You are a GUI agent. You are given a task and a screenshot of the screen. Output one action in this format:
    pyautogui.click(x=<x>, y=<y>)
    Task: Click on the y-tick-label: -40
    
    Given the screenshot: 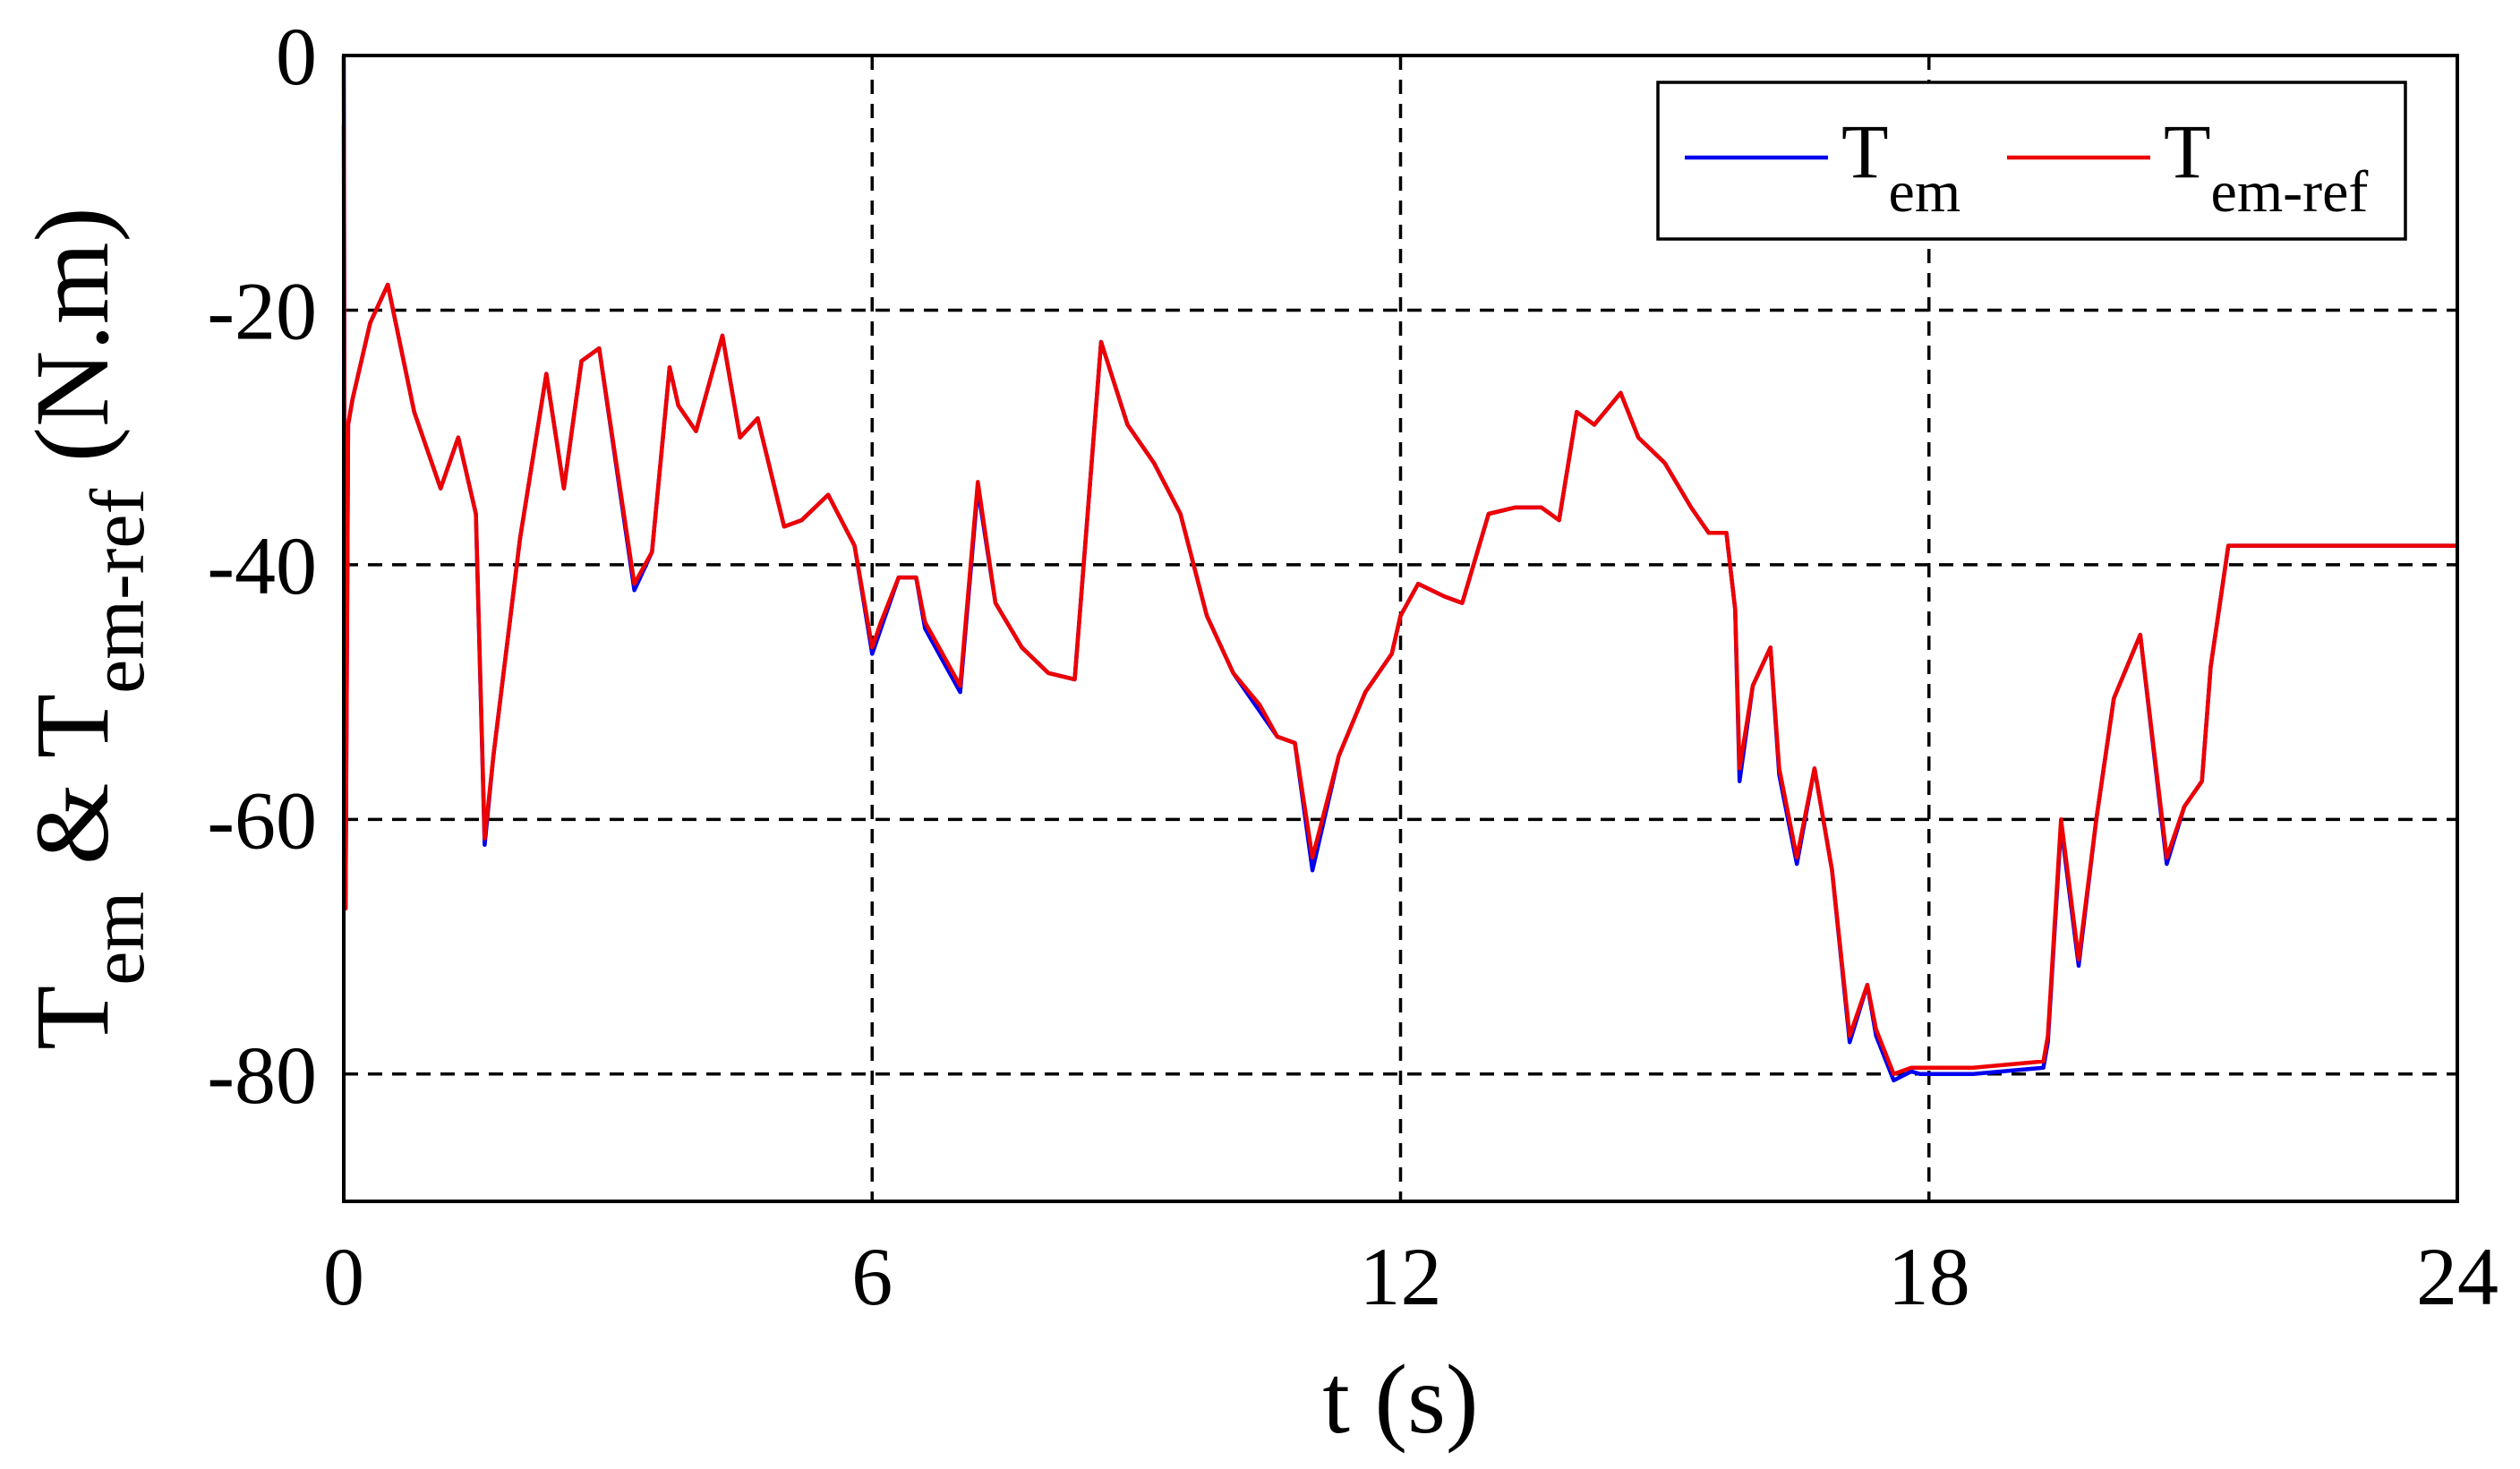 What is the action you would take?
    pyautogui.click(x=262, y=565)
    